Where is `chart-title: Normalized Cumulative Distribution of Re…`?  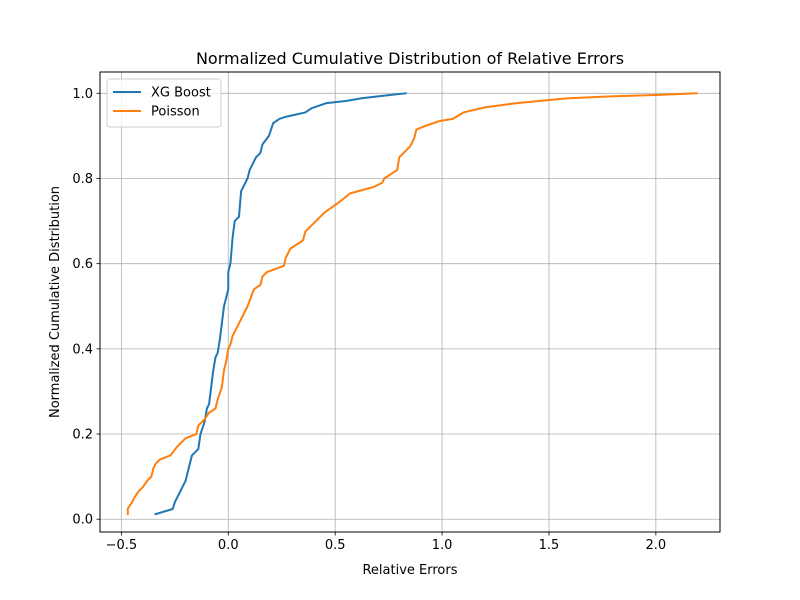 chart-title: Normalized Cumulative Distribution of Re… is located at coordinates (410, 58).